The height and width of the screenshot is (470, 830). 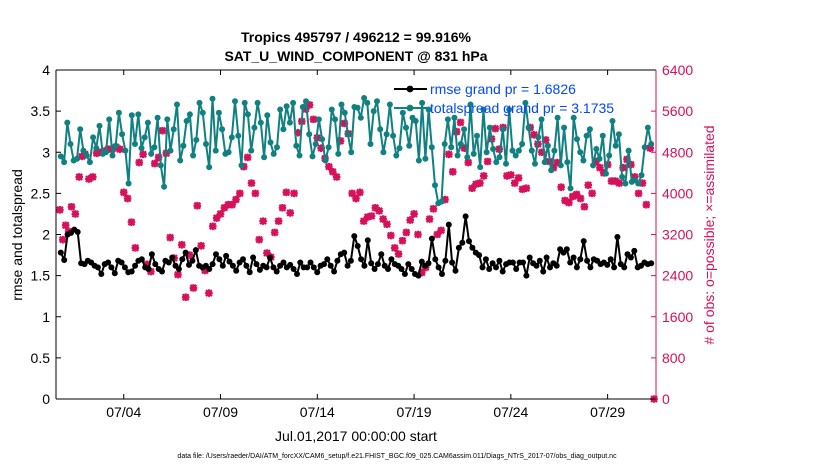 I want to click on y-right-tick-label: 0, so click(x=666, y=399).